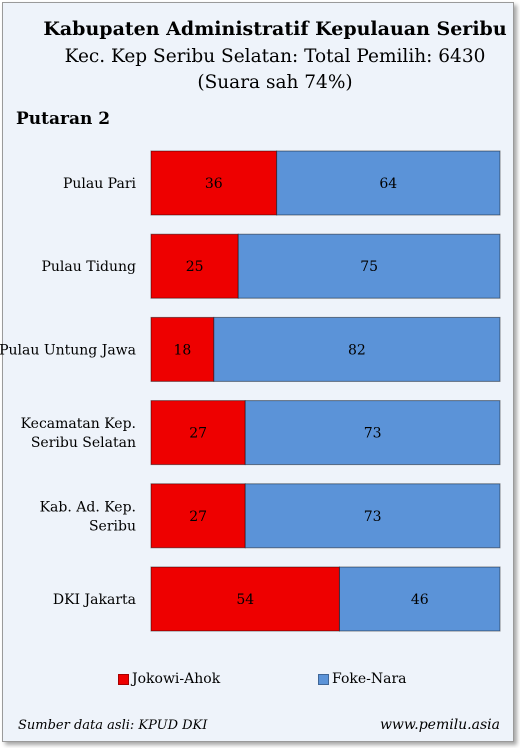 This screenshot has width=520, height=748. I want to click on data-label-jokowi-4: 27, so click(198, 517).